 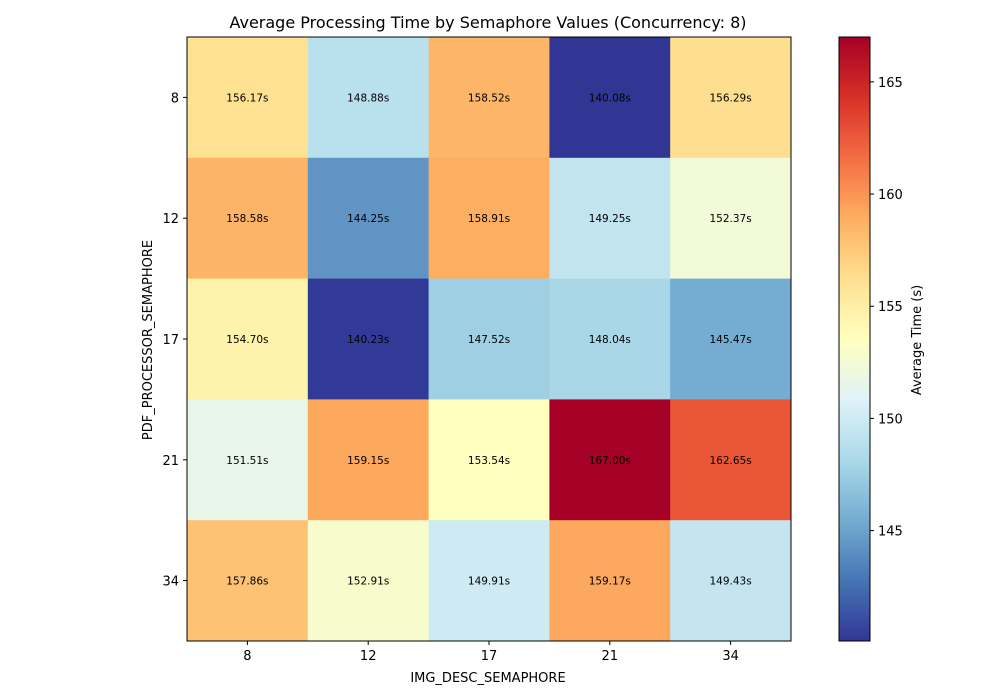 I want to click on cell-value-label: 158.58s, so click(x=247, y=219).